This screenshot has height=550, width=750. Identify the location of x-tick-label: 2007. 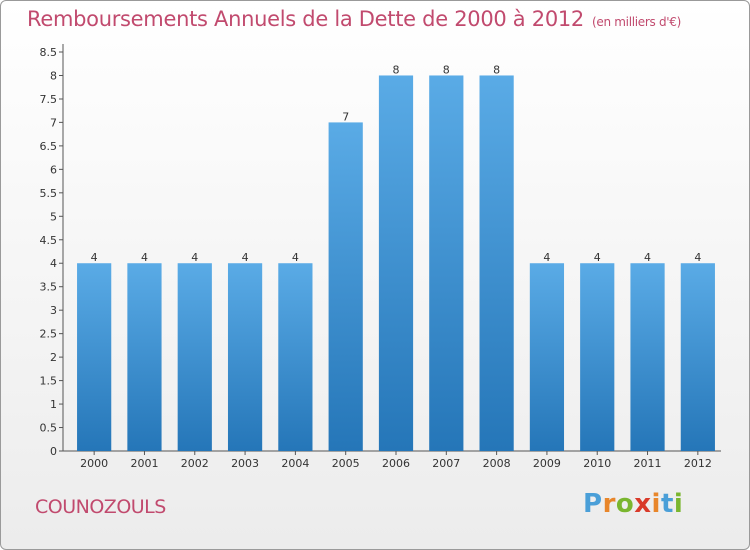
(446, 463).